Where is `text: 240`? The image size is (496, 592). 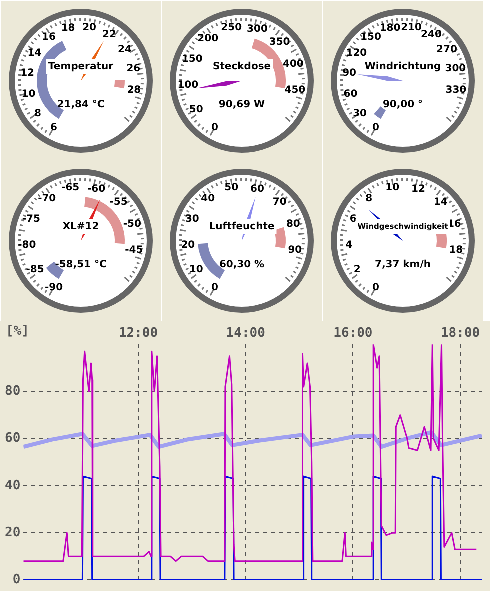 text: 240 is located at coordinates (431, 35).